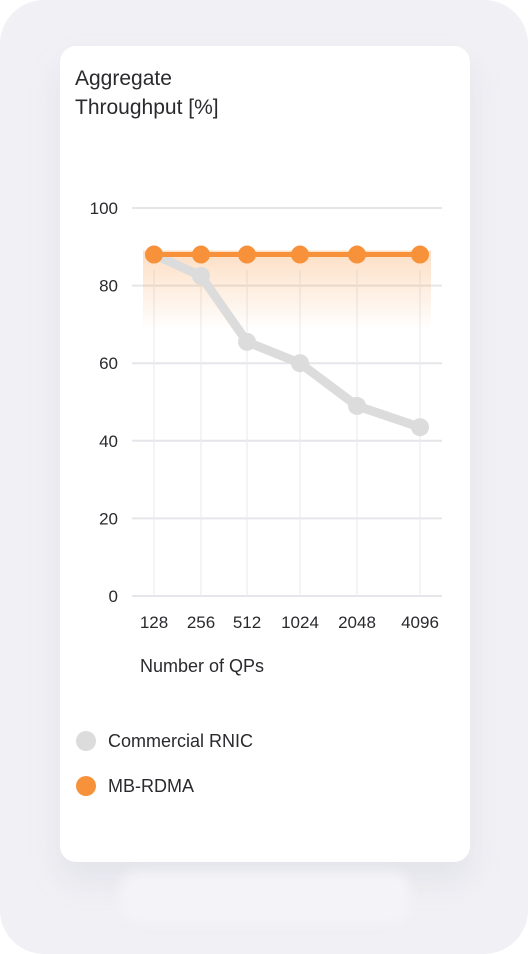 This screenshot has height=954, width=528. Describe the element at coordinates (420, 622) in the screenshot. I see `x-tick-label: 4096` at that location.